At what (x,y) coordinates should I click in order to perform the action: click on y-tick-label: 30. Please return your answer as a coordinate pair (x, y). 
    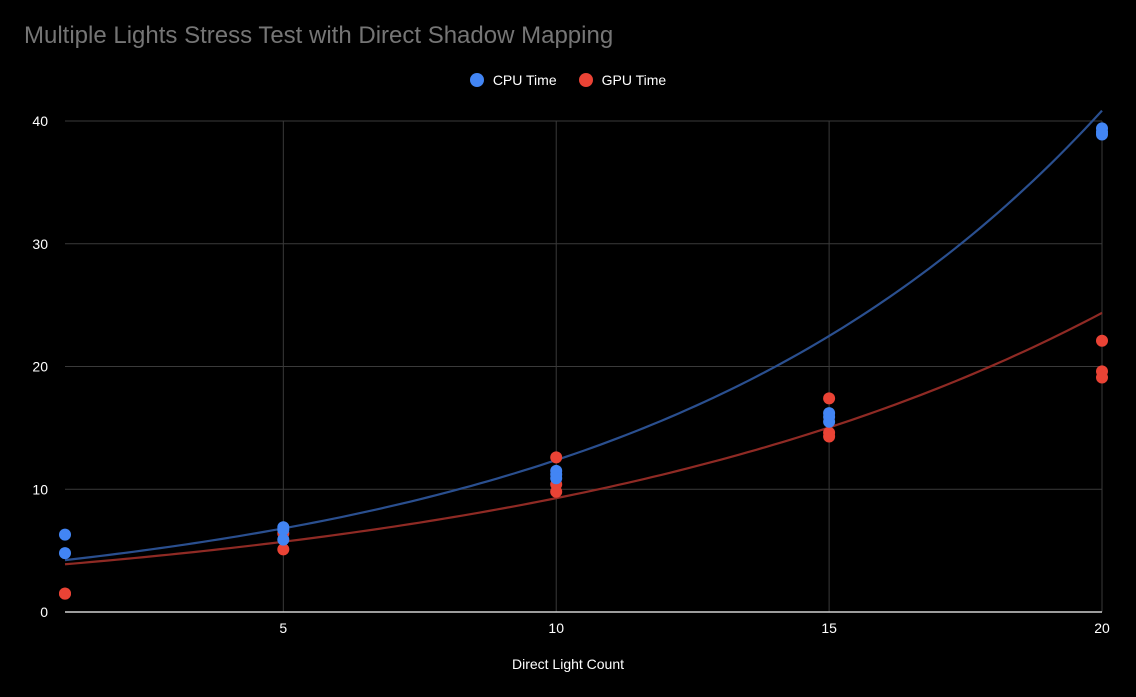
    Looking at the image, I should click on (40, 244).